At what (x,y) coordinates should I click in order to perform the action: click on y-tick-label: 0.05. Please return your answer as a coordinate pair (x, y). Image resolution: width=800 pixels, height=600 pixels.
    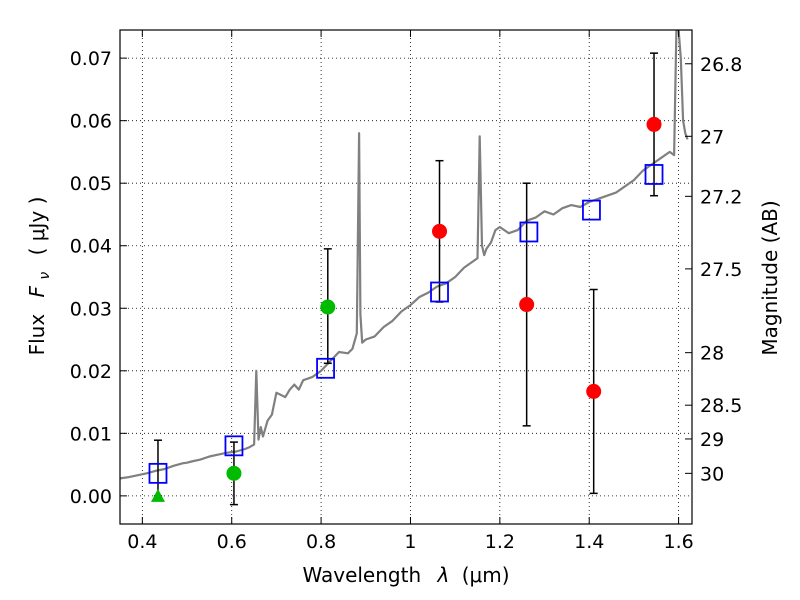
    Looking at the image, I should click on (91, 184).